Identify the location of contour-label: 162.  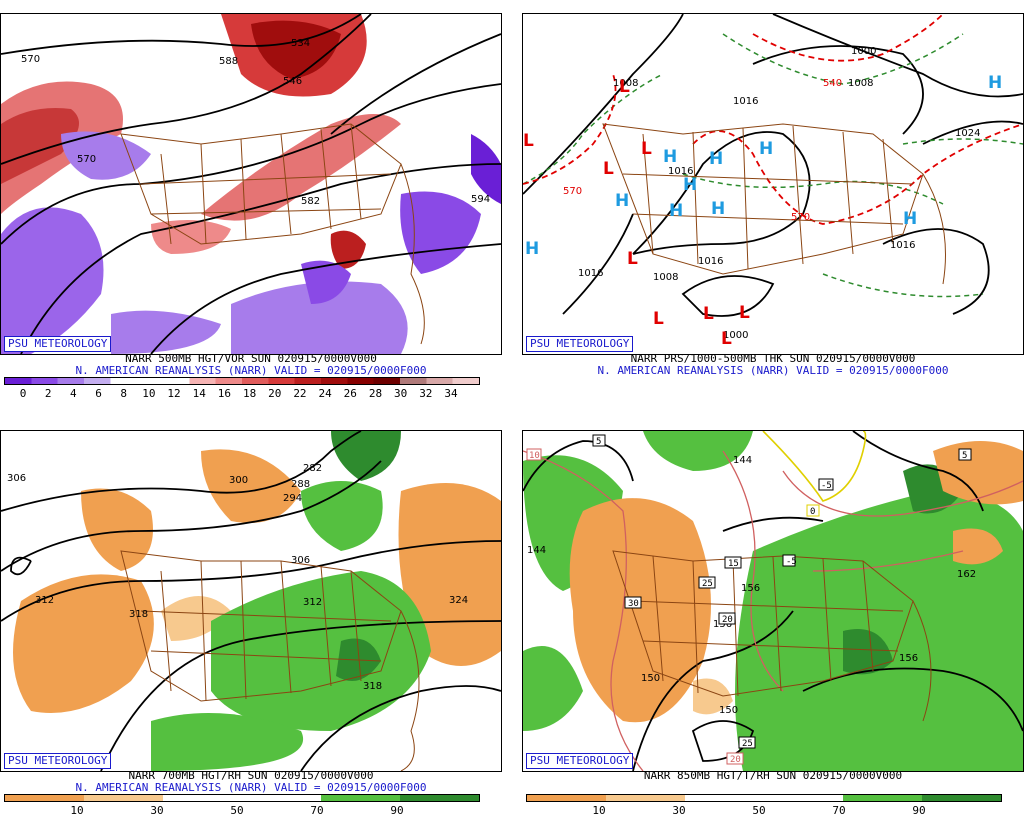
(966, 574).